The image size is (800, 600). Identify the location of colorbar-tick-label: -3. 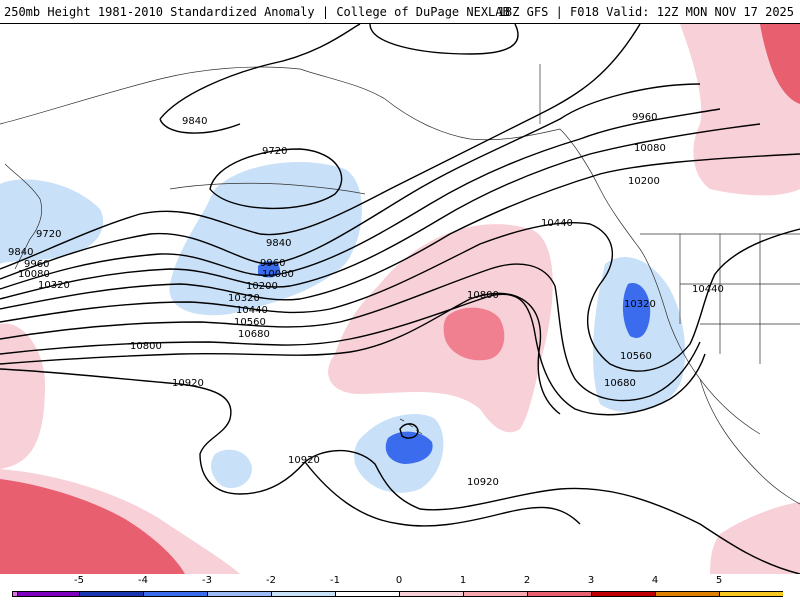
(207, 580).